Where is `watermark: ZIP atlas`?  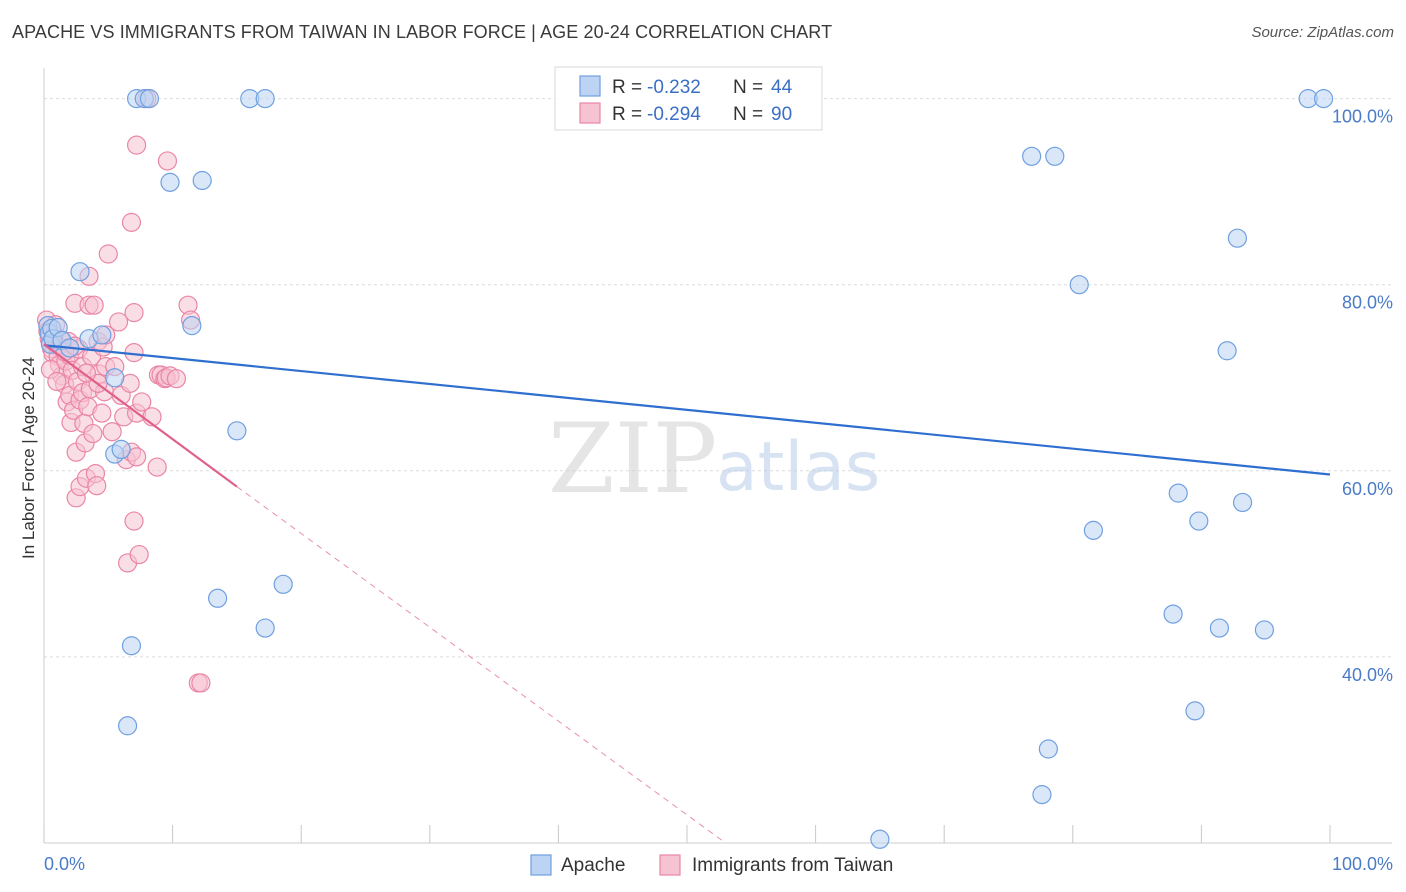 watermark: ZIP atlas is located at coordinates (714, 459).